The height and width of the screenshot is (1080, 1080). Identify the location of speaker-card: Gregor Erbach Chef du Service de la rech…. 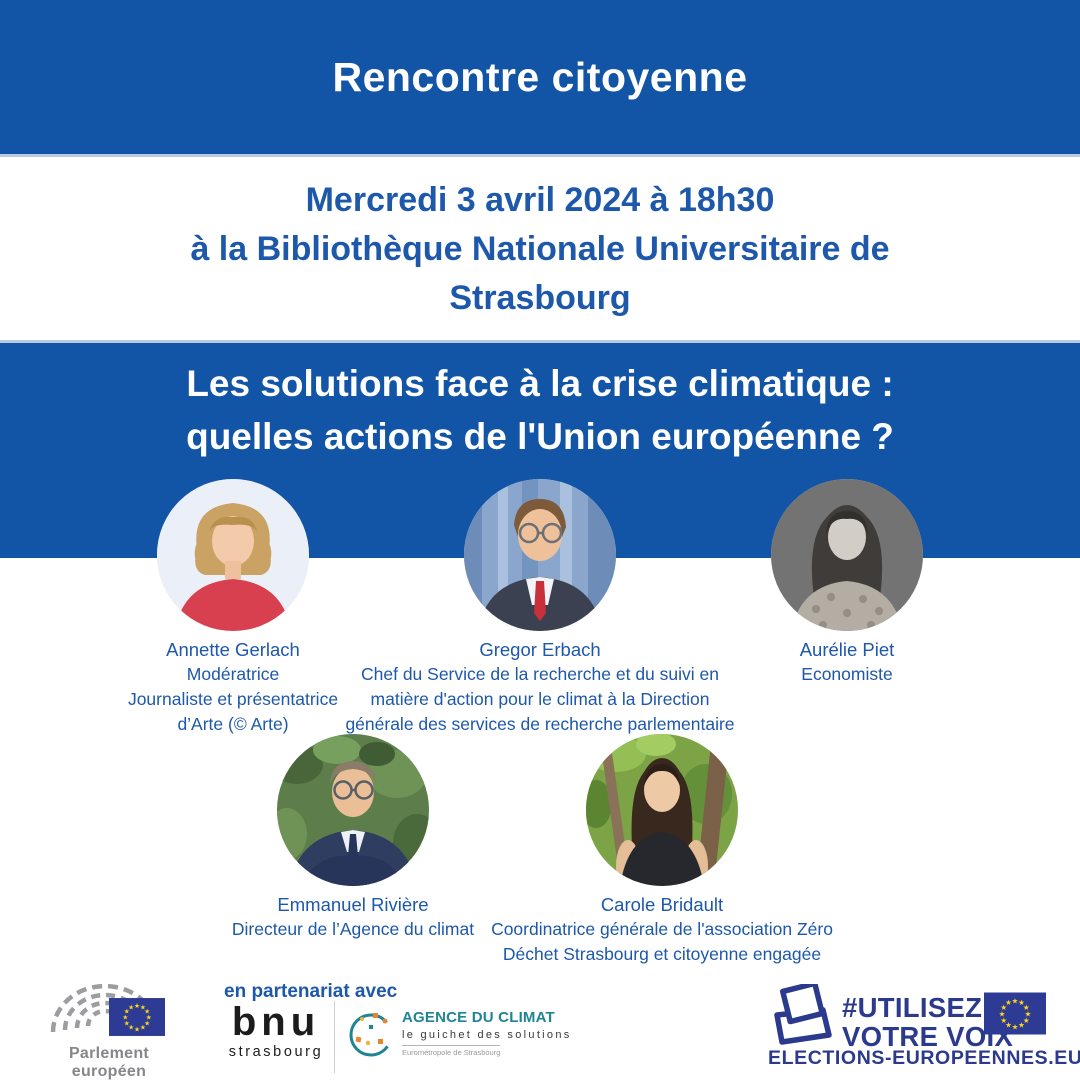
(540, 608).